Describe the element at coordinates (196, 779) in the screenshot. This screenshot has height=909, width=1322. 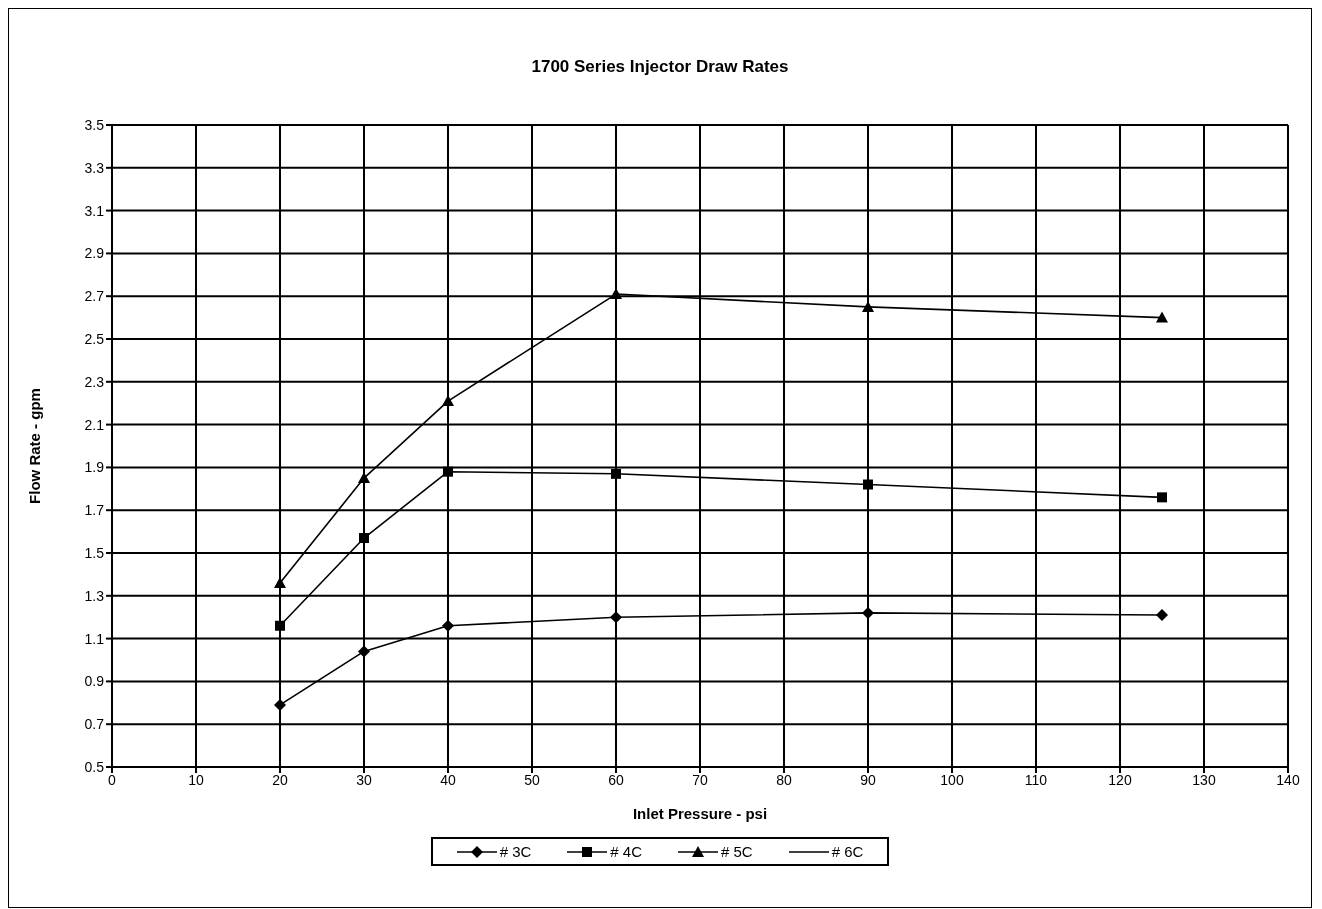
I see `x-tick-label: 10` at that location.